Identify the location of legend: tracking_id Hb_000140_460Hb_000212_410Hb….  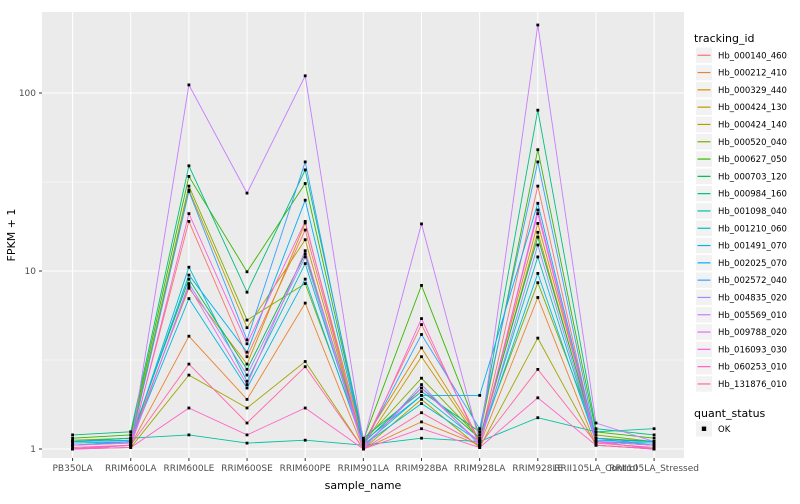
(740, 234).